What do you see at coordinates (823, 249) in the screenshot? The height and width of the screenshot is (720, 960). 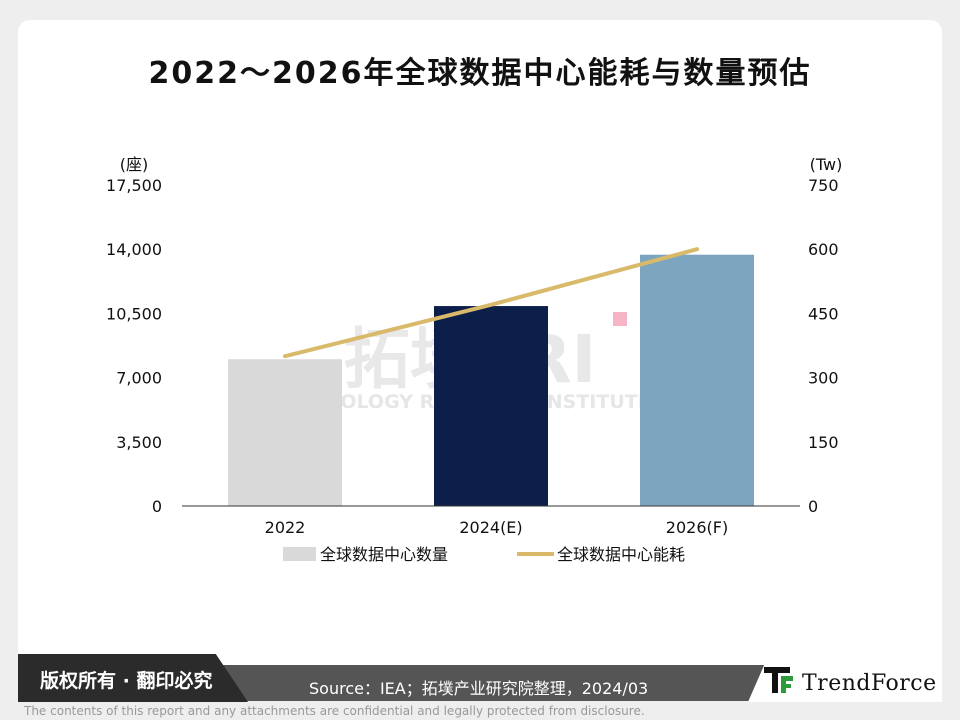 I see `y-right-tick-label: 600` at bounding box center [823, 249].